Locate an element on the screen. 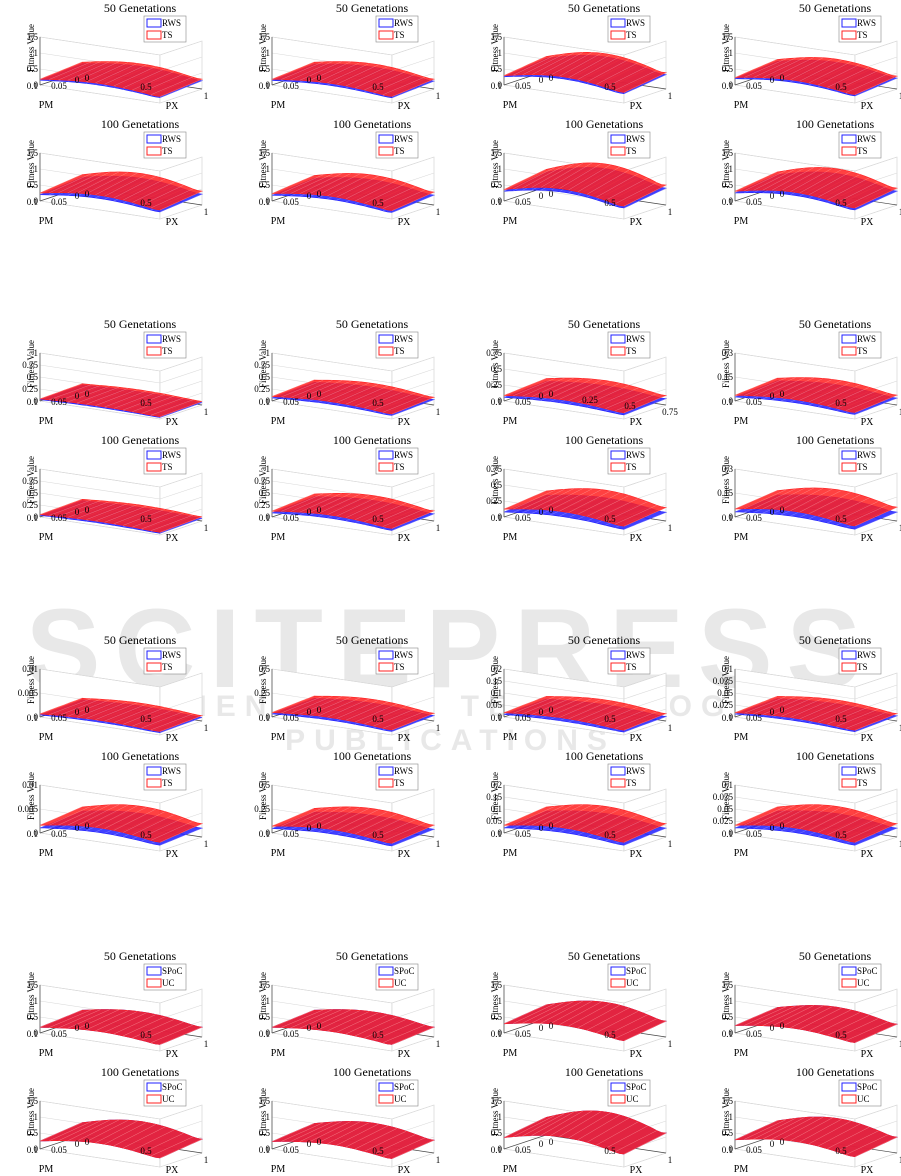 This screenshot has height=1176, width=901. legend-label-a: SPoC is located at coordinates (172, 971).